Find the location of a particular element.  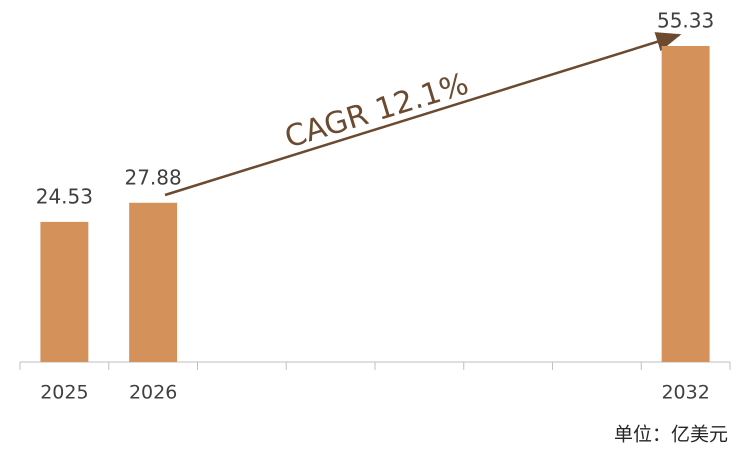

x-tick-label: 2032 is located at coordinates (685, 393).